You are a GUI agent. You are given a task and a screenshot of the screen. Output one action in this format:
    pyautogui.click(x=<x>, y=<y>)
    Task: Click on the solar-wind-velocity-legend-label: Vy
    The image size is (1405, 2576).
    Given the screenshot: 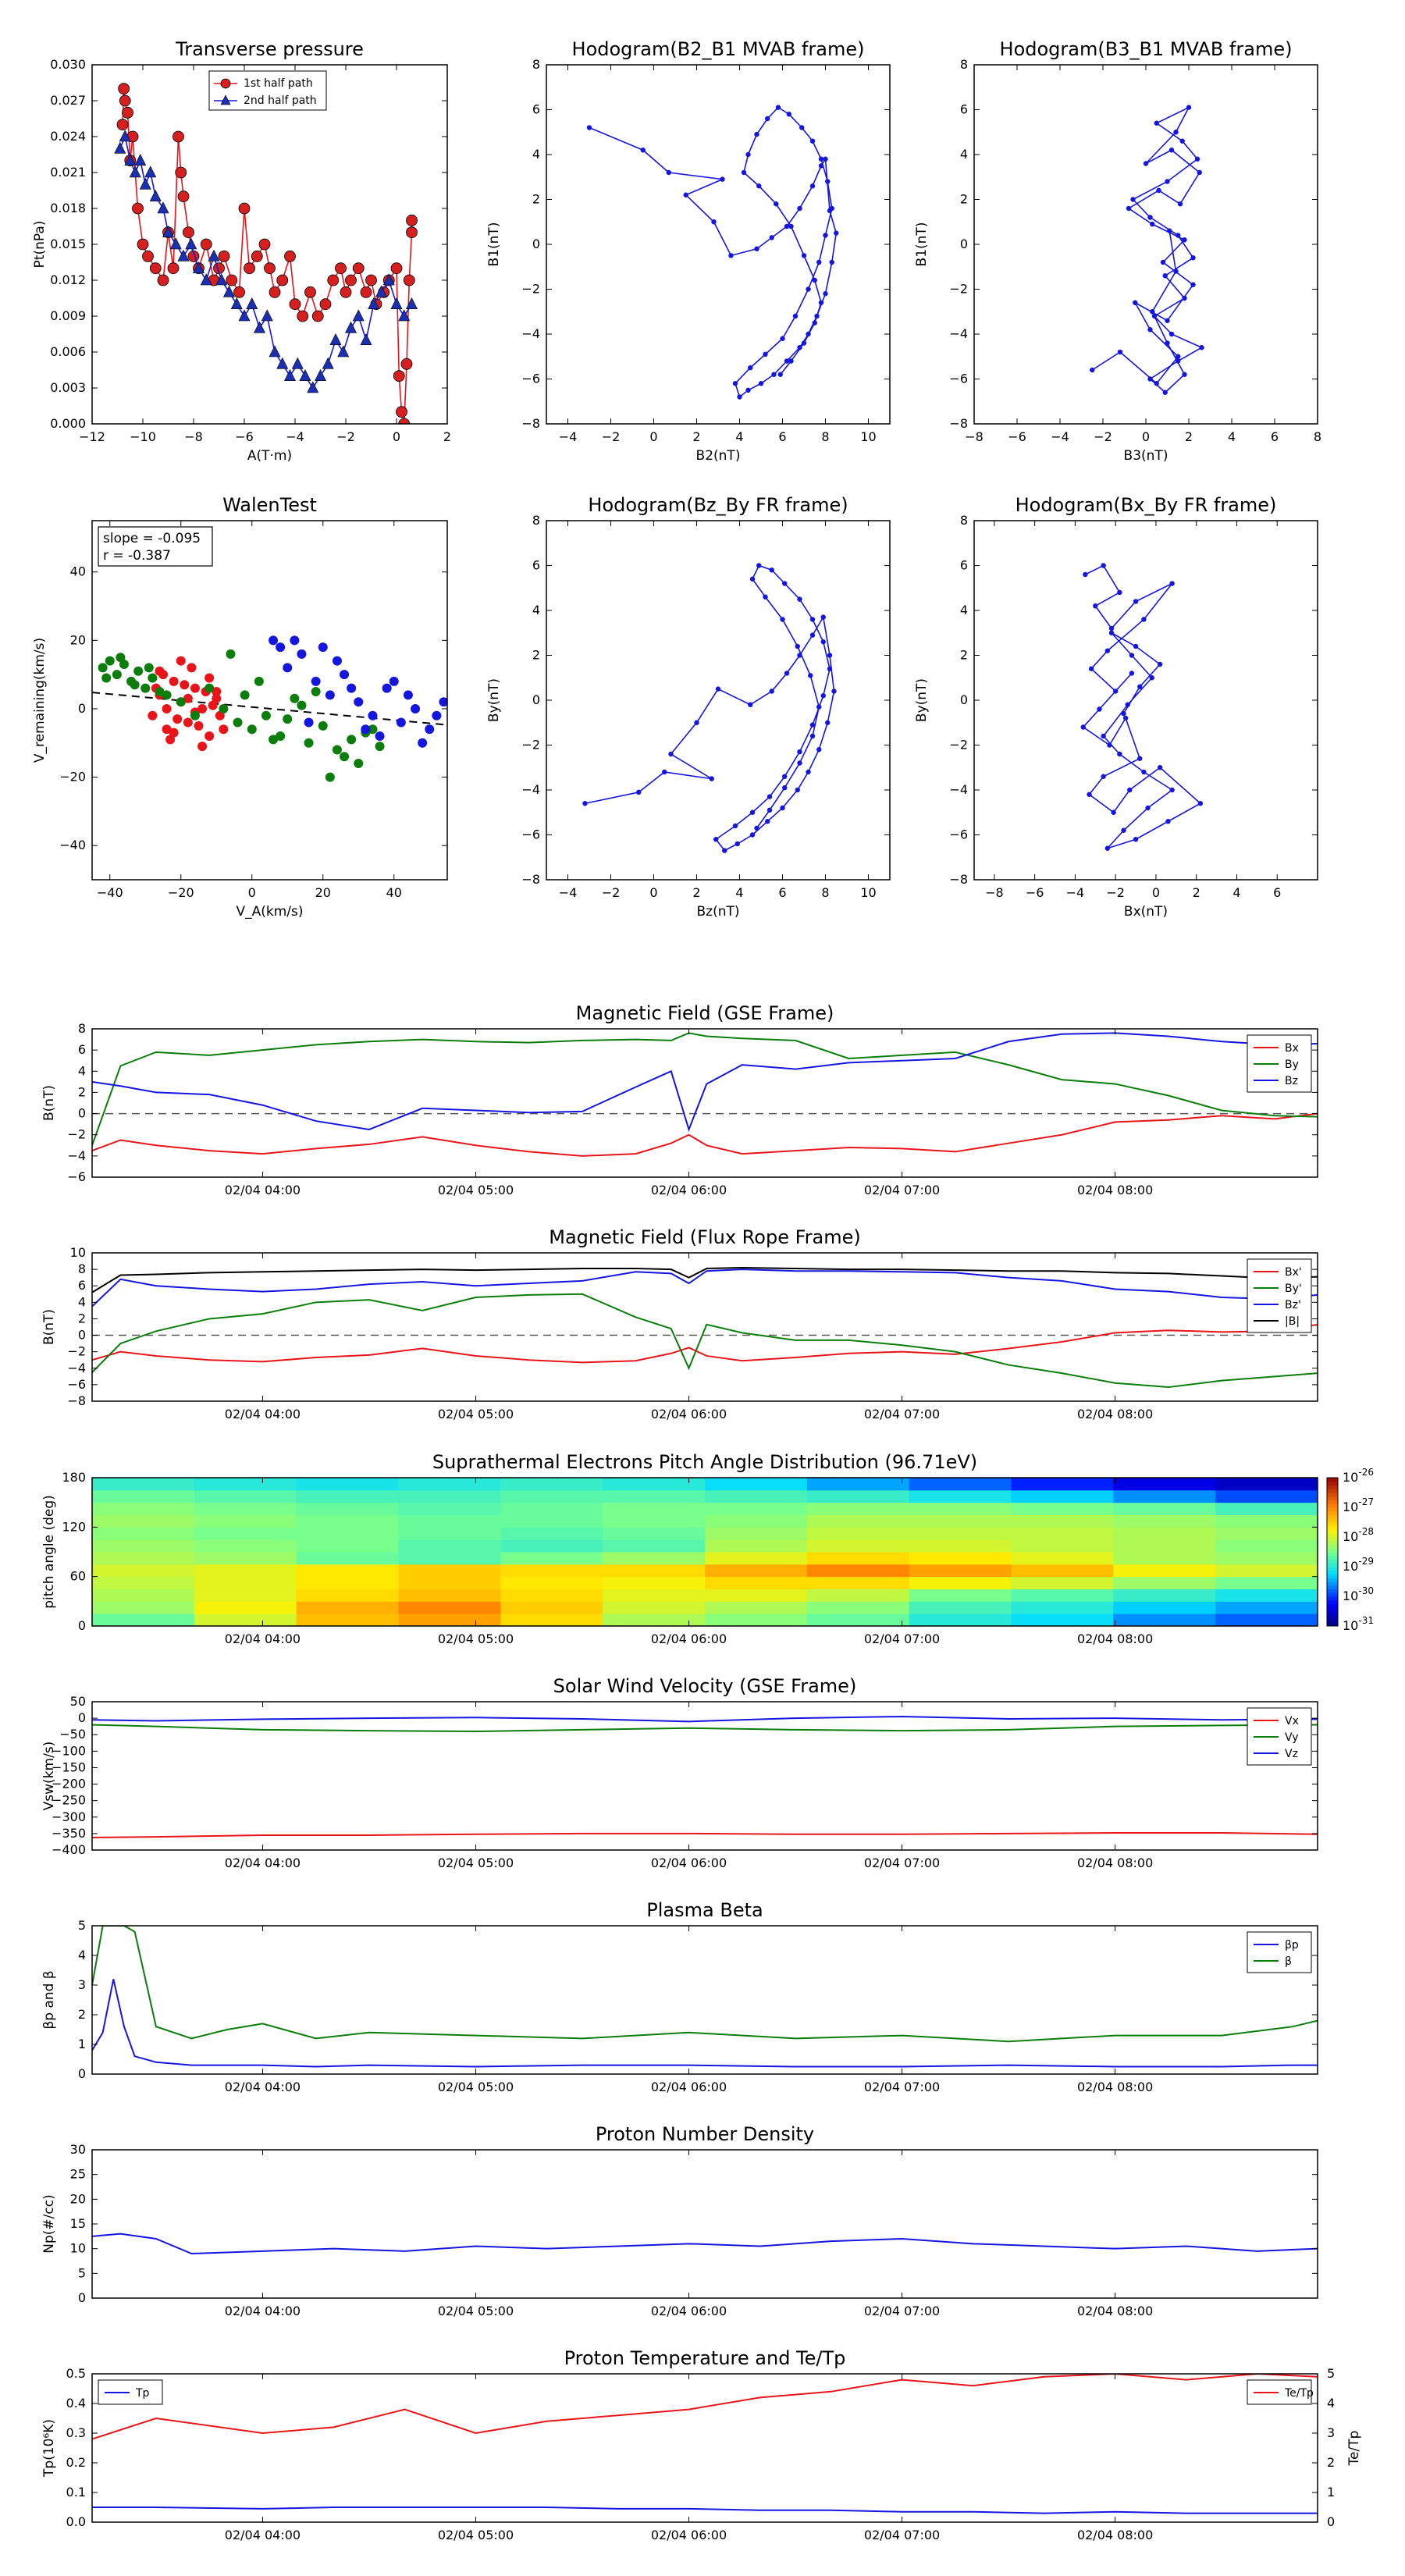 What is the action you would take?
    pyautogui.click(x=1292, y=1737)
    